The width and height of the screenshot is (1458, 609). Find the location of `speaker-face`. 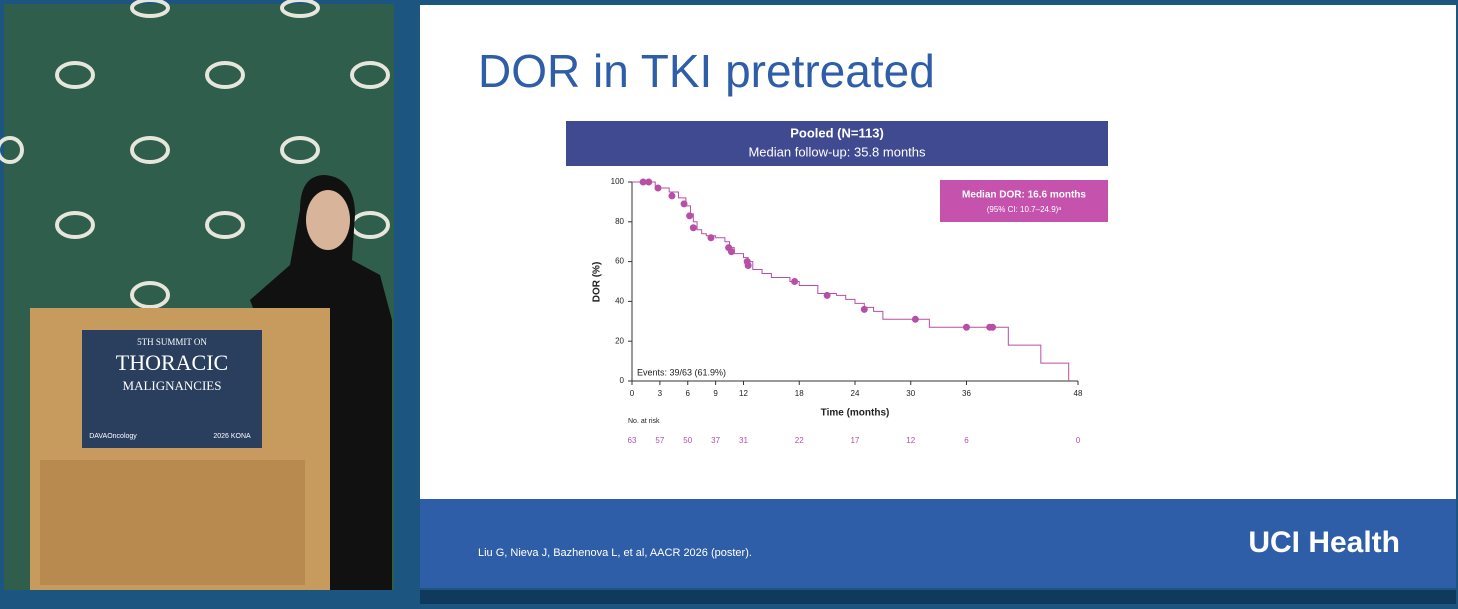

speaker-face is located at coordinates (328, 220).